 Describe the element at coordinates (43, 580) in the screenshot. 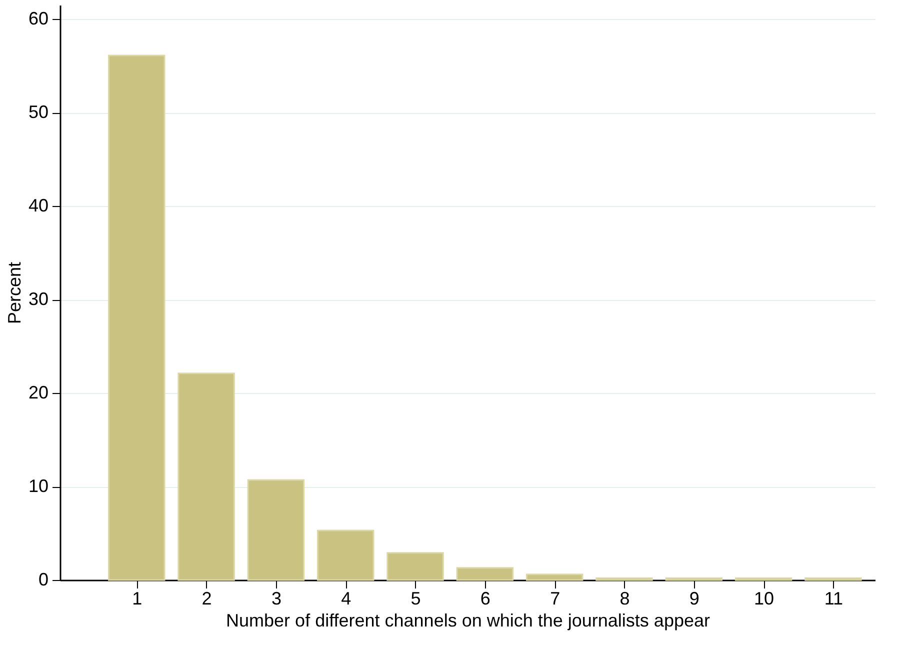

I see `y-tick-label: 0` at that location.